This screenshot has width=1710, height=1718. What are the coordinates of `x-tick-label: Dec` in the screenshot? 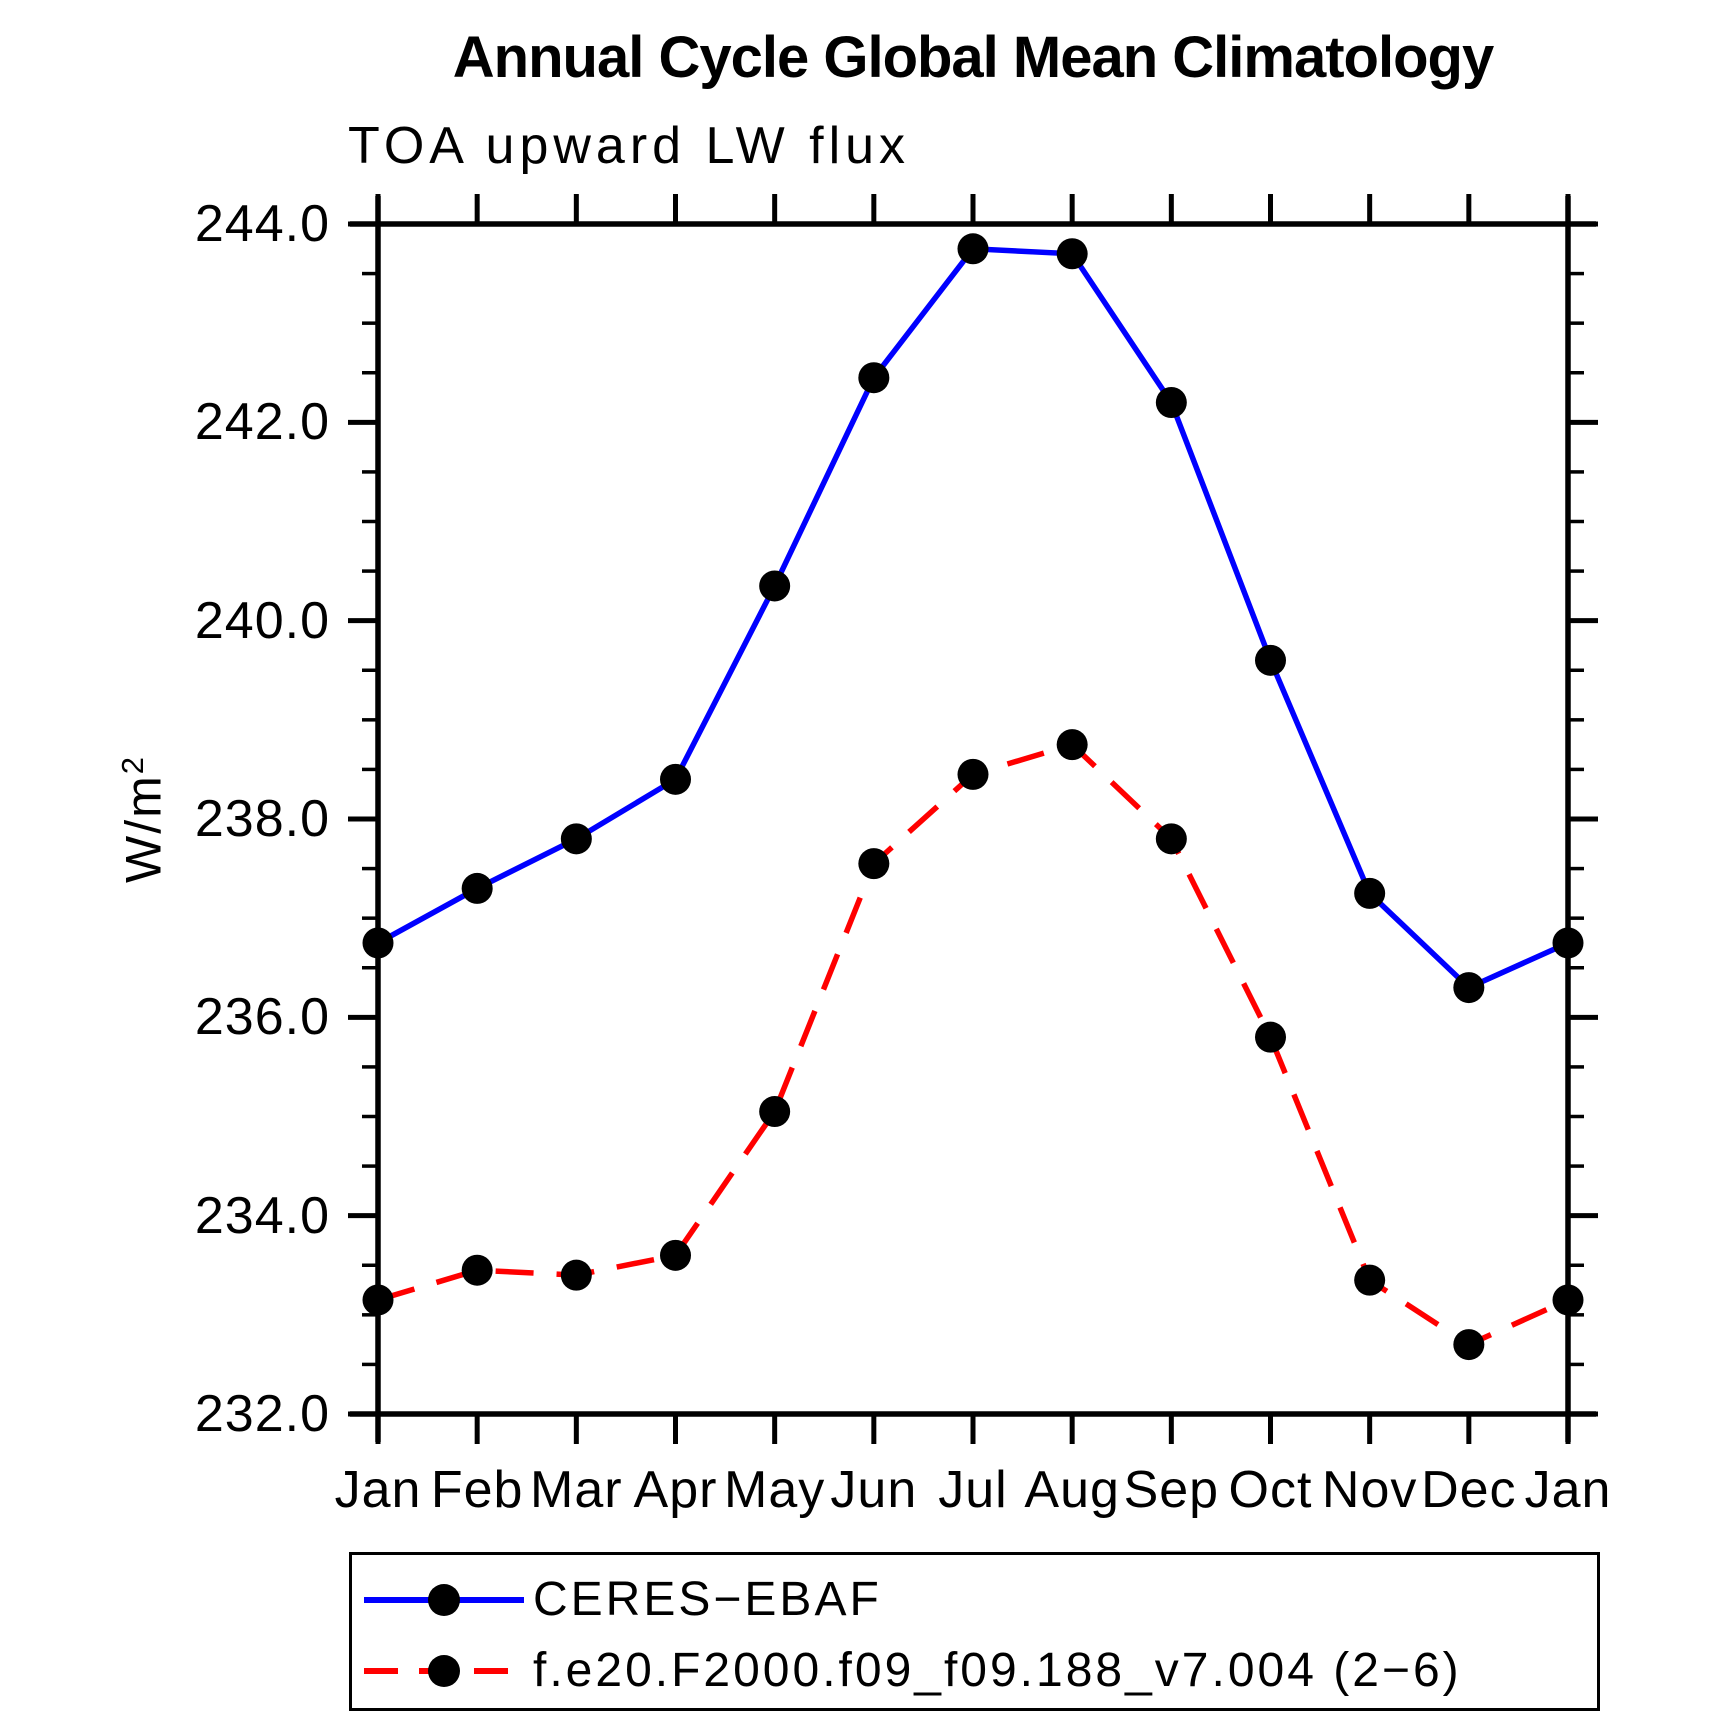 It's located at (1469, 1490).